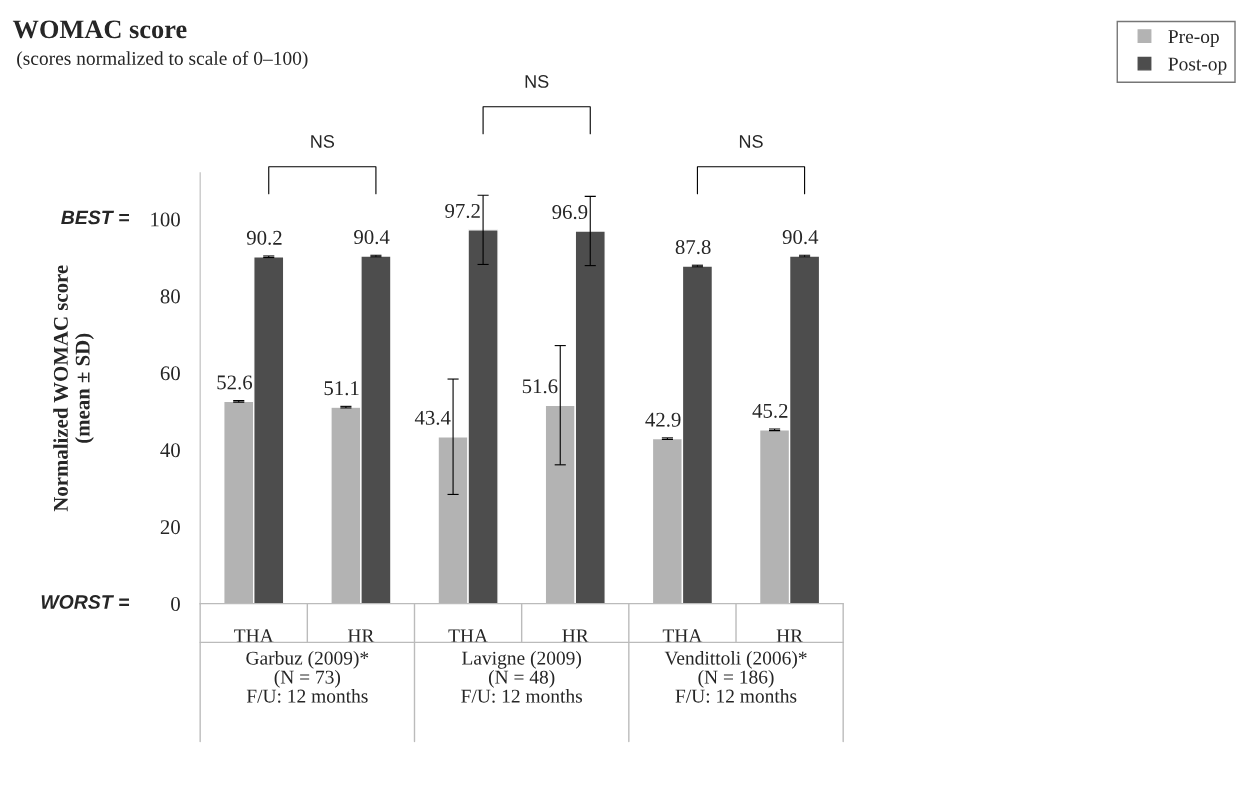 This screenshot has height=786, width=1251. I want to click on text: BEST =, so click(95, 217).